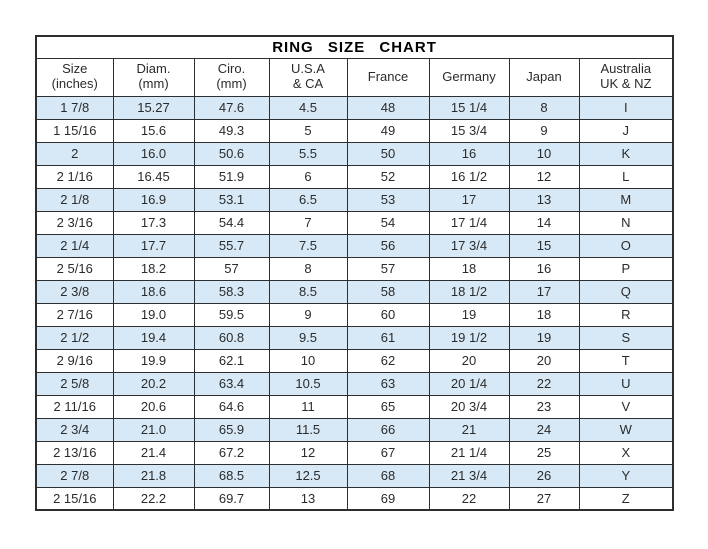 This screenshot has width=708, height=549. Describe the element at coordinates (354, 222) in the screenshot. I see `table-row: 2 3/16 17.3 54.4 7 54 17 1/4 14 N` at that location.